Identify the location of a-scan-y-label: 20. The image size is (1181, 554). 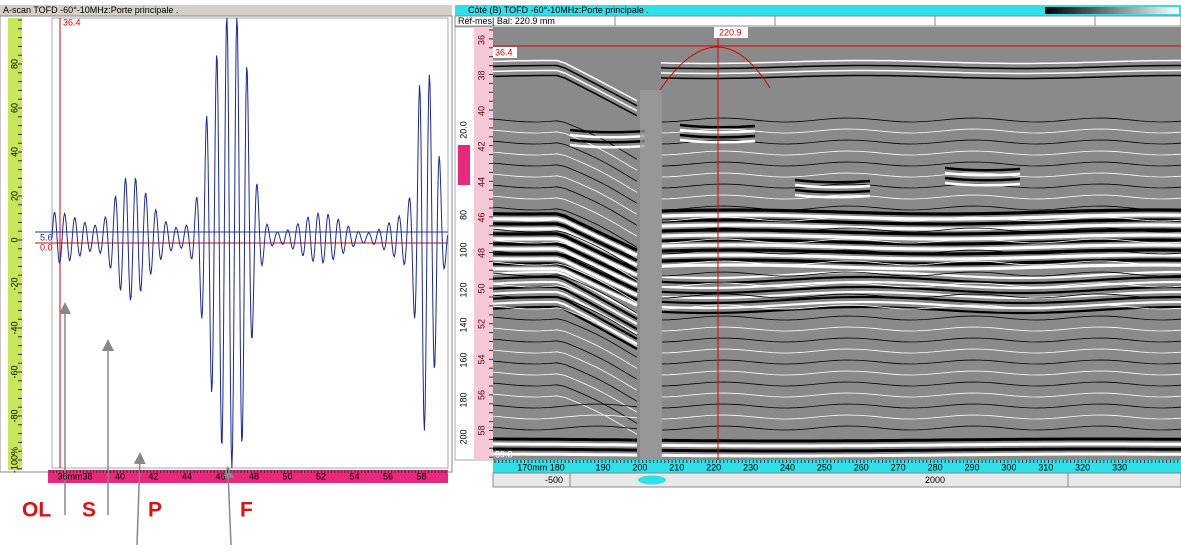
(14, 196).